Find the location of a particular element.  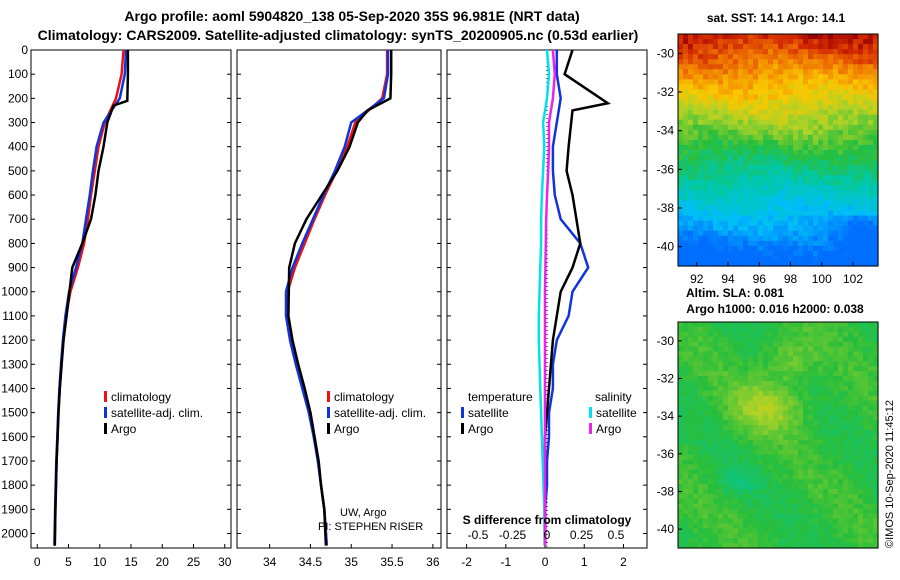

temperature-tick-label: 20 is located at coordinates (163, 562).